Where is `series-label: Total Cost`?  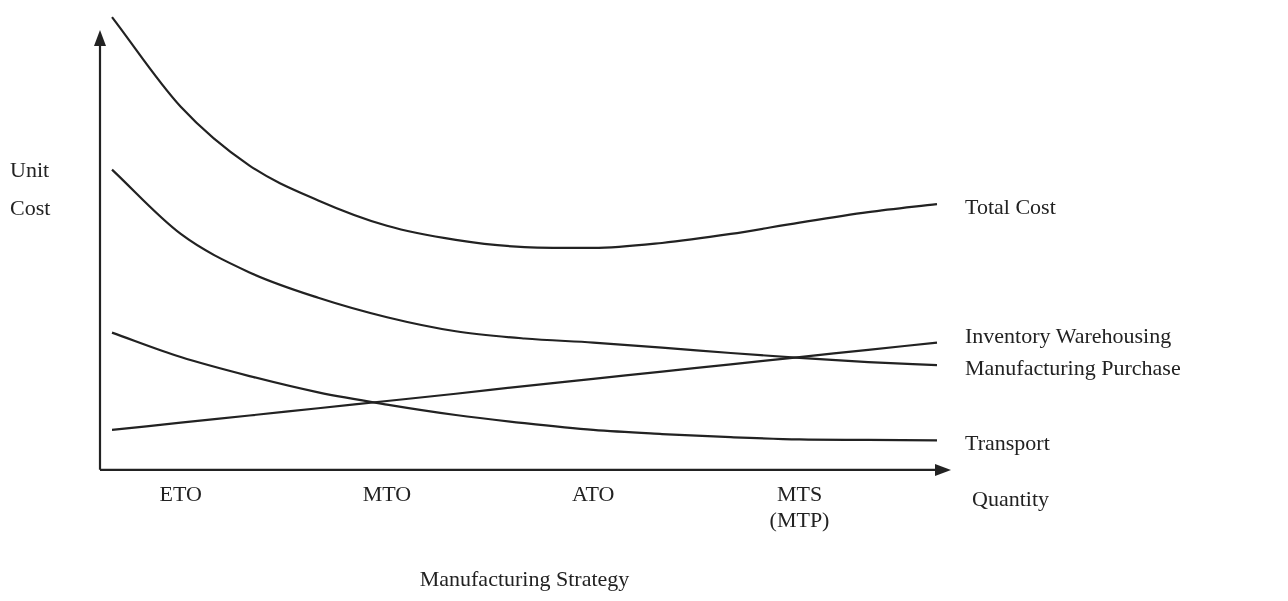 series-label: Total Cost is located at coordinates (1010, 206).